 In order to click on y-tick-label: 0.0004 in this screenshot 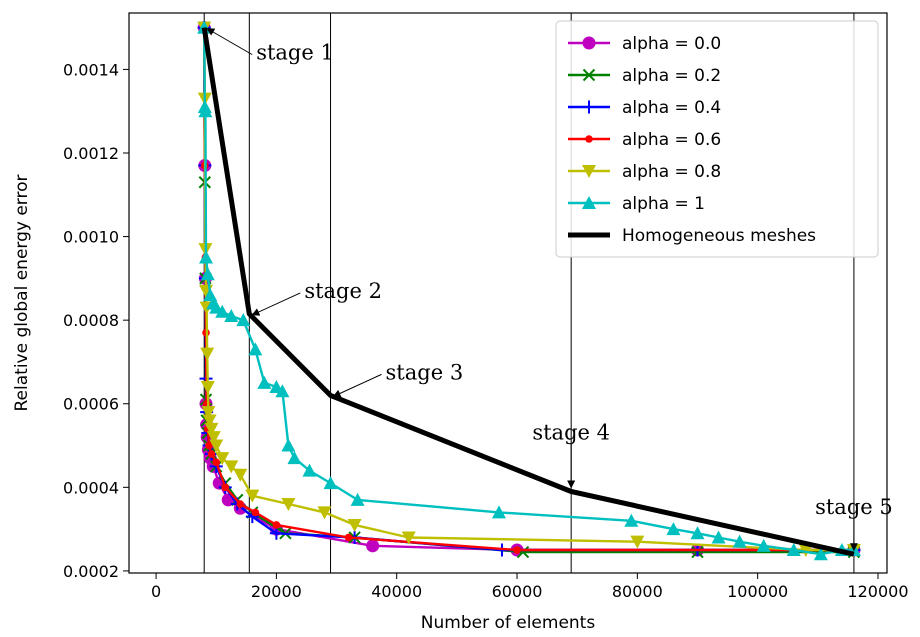, I will do `click(91, 487)`.